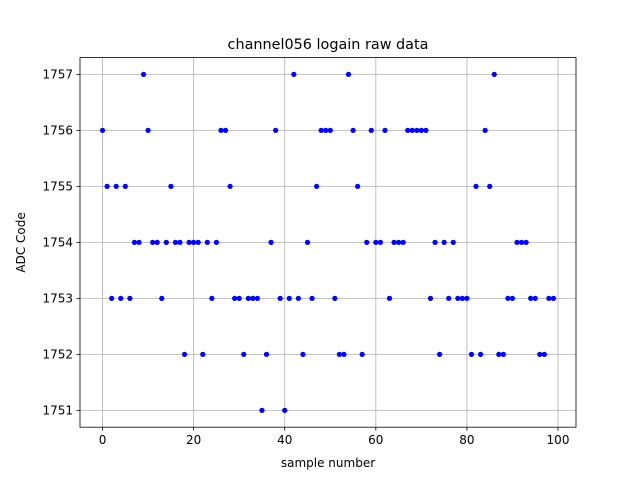  I want to click on y-axis-ticks: 1751 1752 1753 1754 1755 1756 1757, so click(61, 243).